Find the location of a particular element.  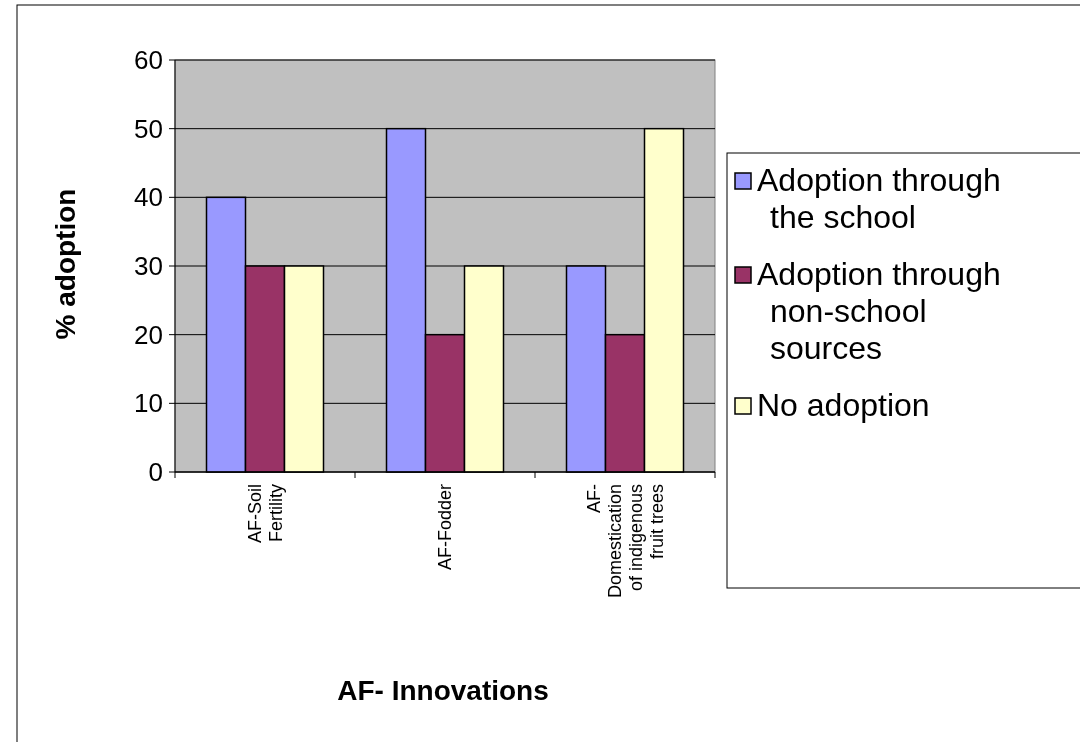

y-tick-label: 30 is located at coordinates (148, 266).